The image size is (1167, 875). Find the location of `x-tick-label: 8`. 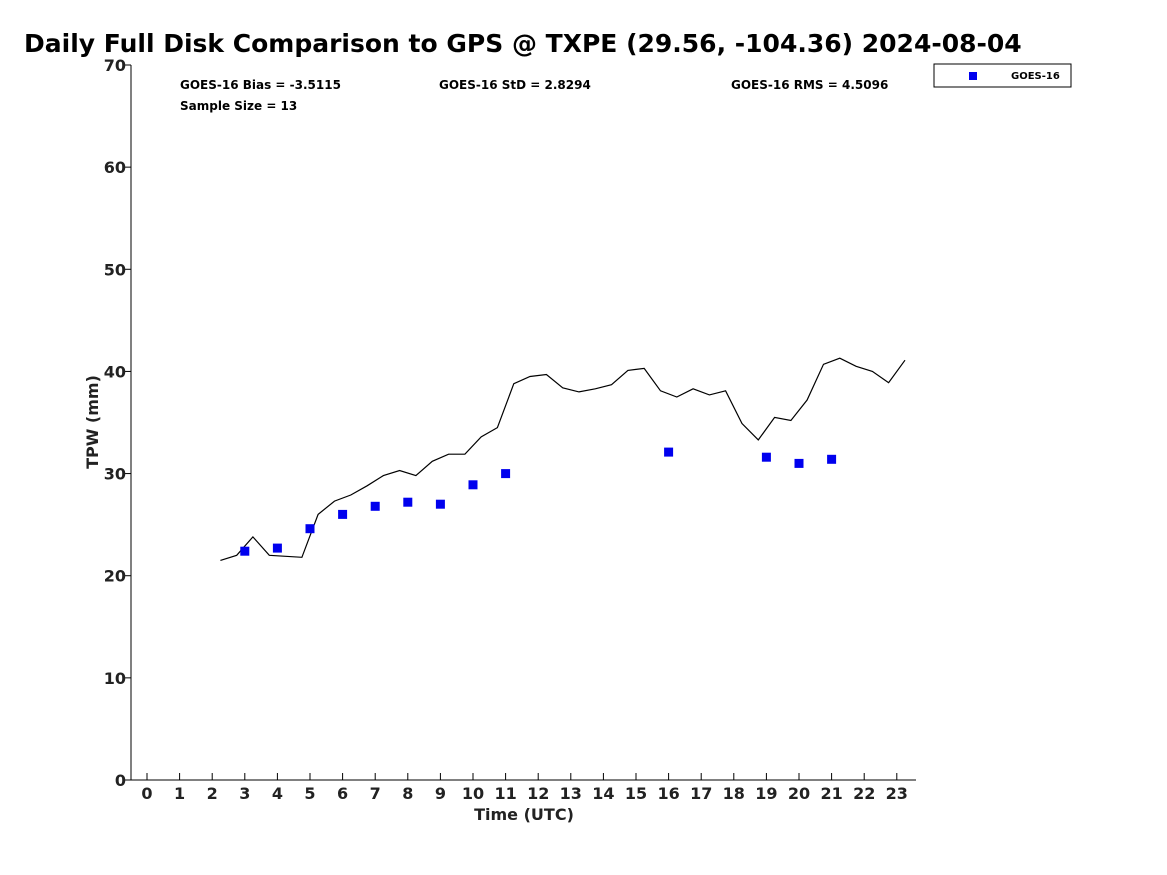

x-tick-label: 8 is located at coordinates (407, 793).